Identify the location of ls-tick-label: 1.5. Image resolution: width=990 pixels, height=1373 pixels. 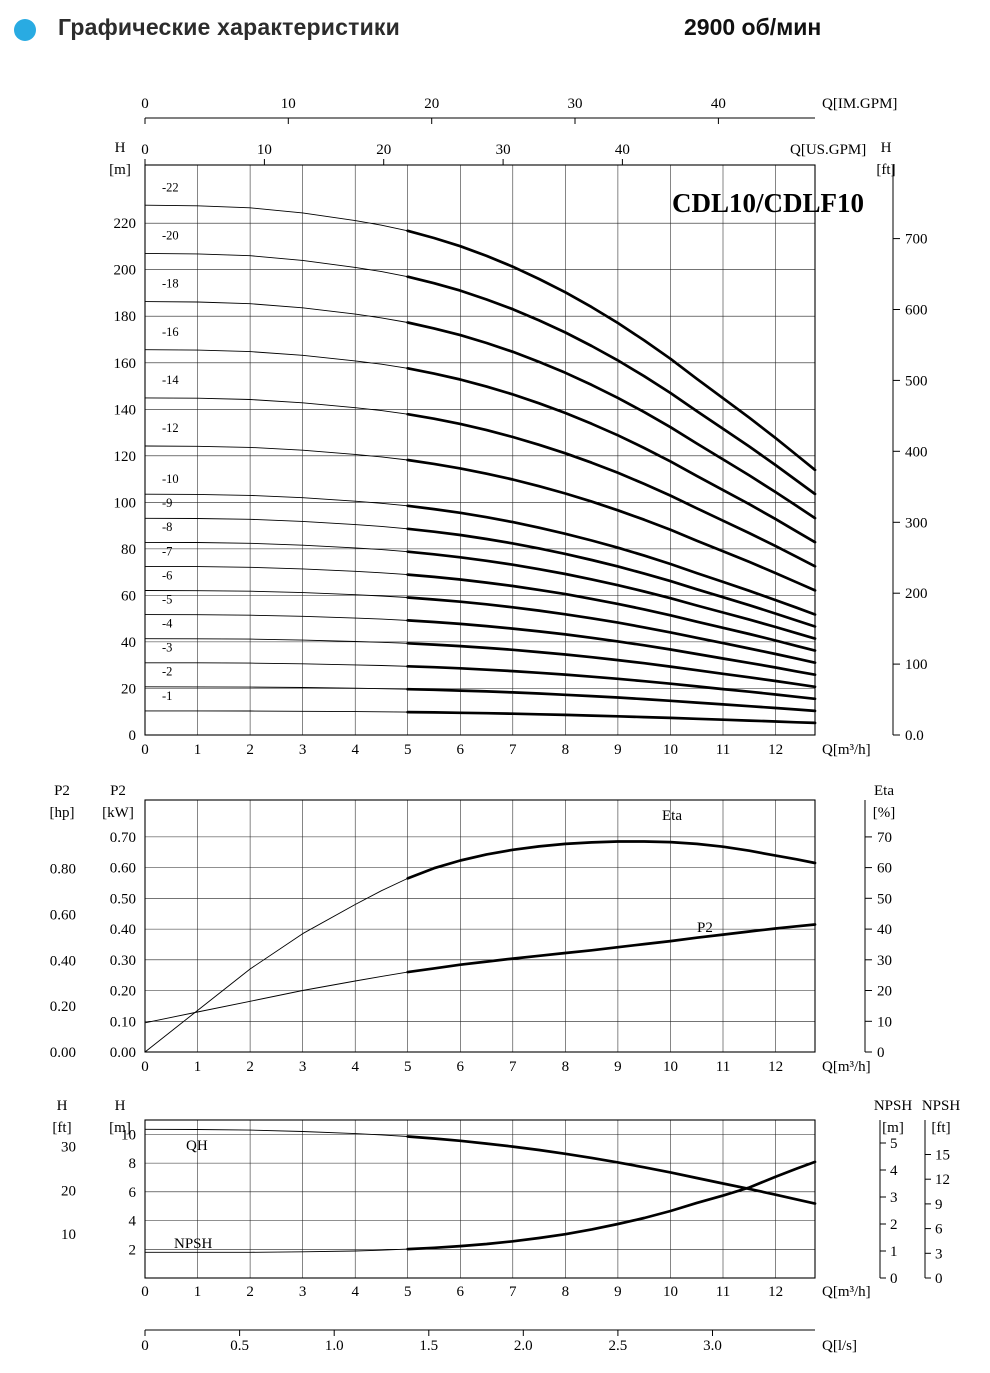
(428, 1346).